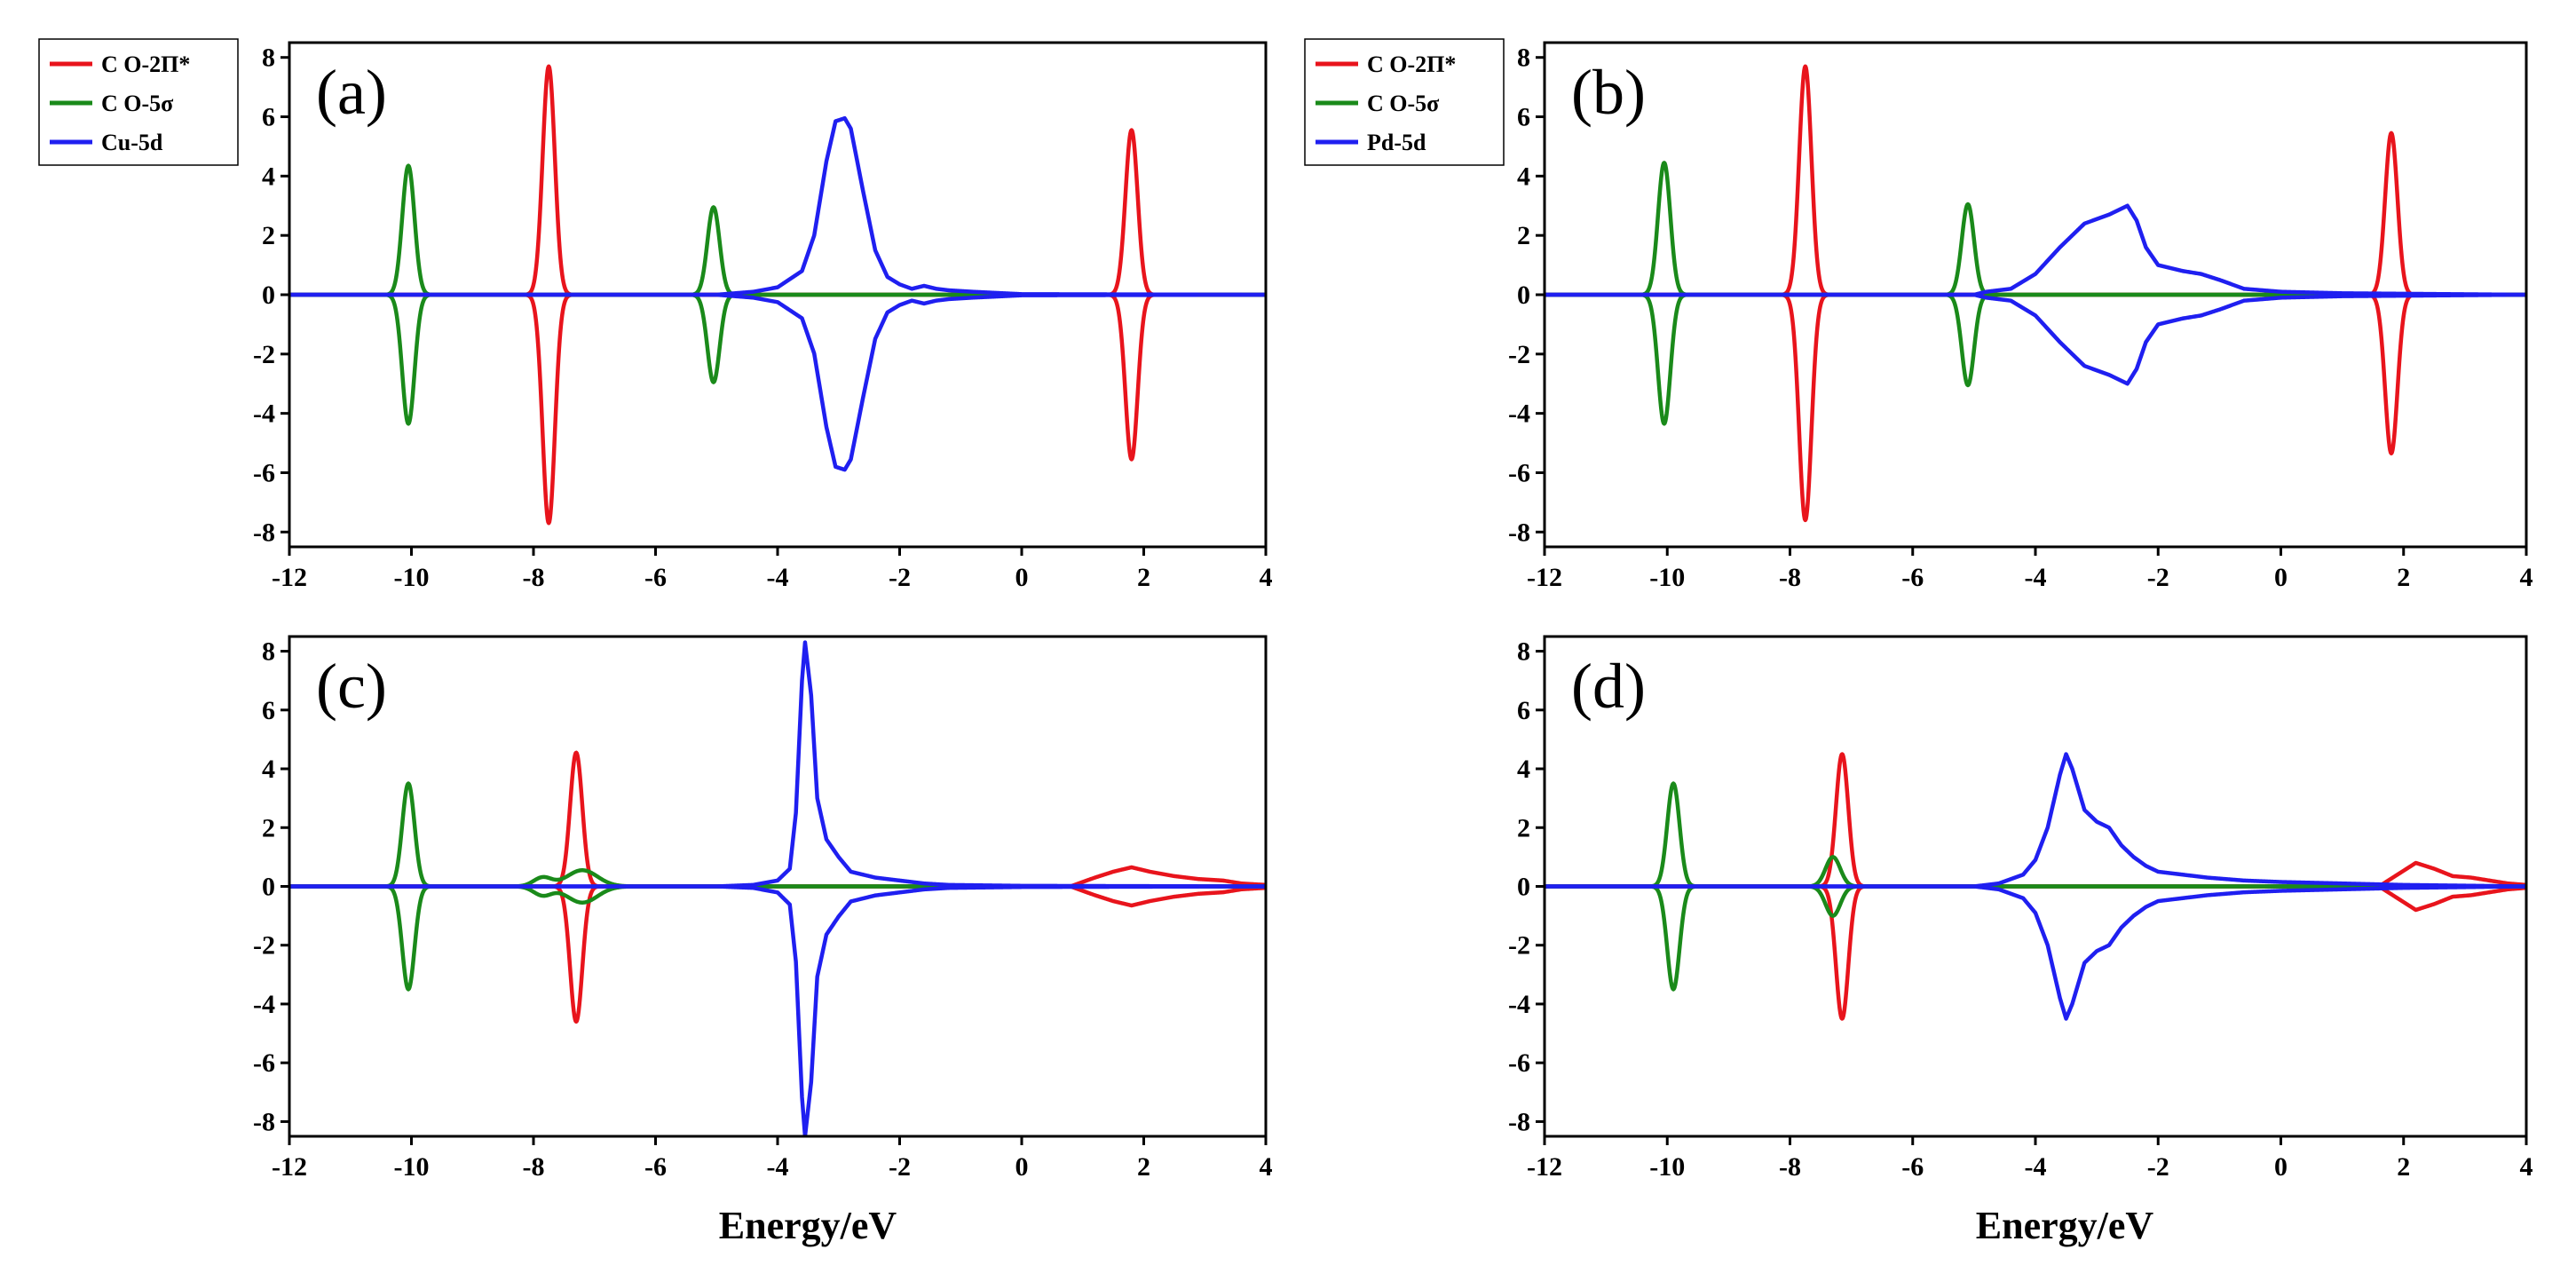  I want to click on legend: C O-2Π* C O-5σ Cu-5d, so click(138, 102).